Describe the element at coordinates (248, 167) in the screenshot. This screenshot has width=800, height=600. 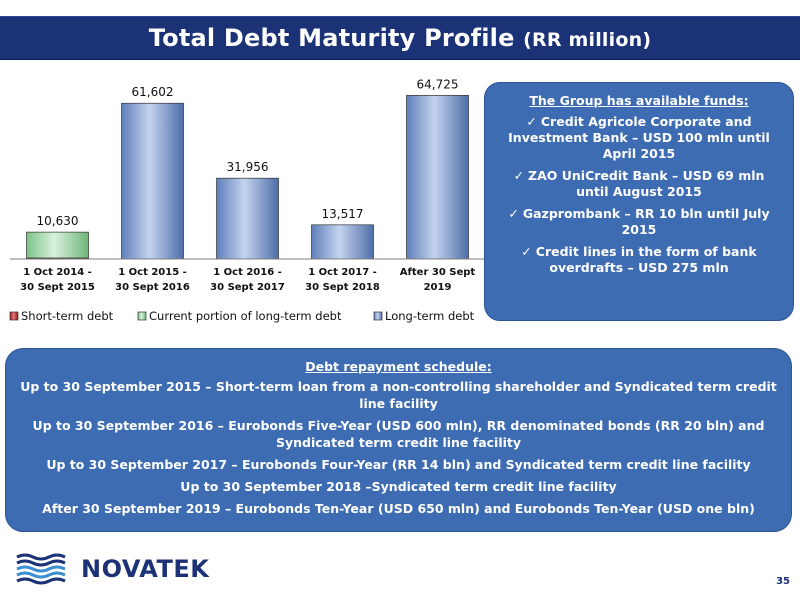
I see `bar-value-label: 31,956` at that location.